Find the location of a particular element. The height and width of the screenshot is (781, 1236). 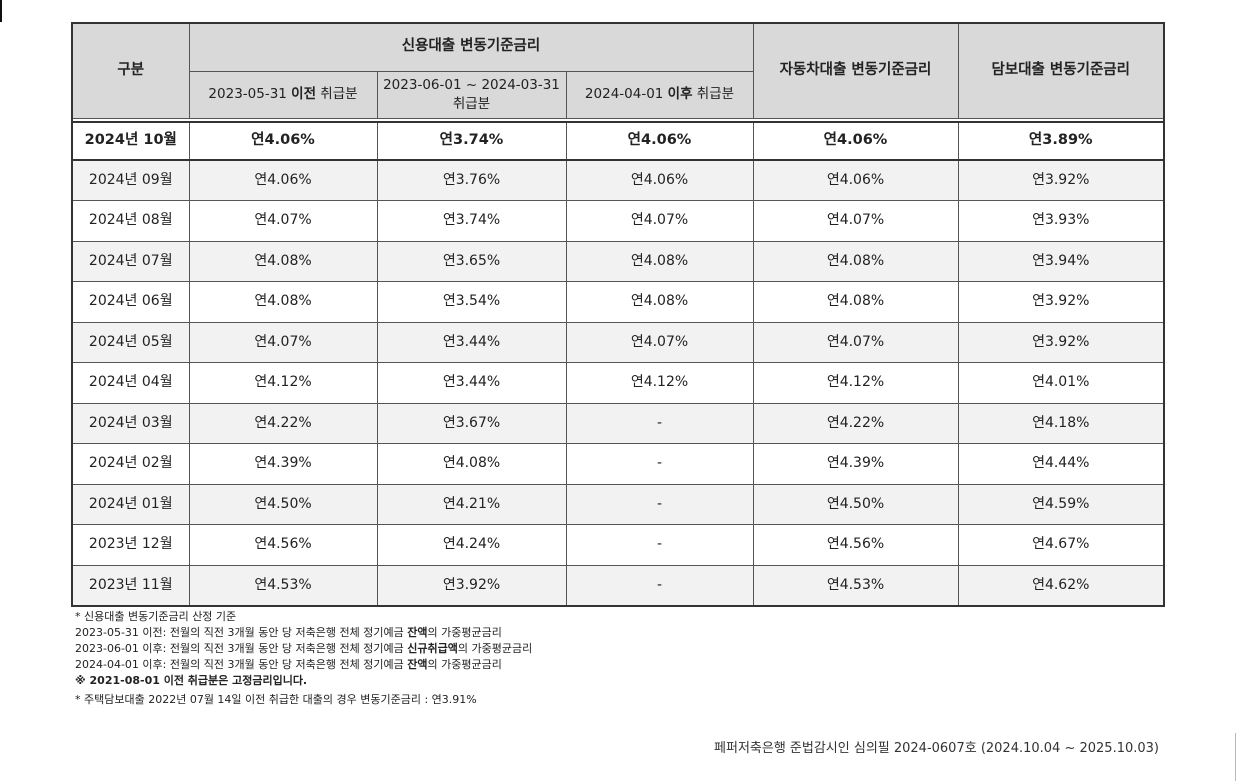

table-row: 2024년 08월 연4.07% 연3.74% 연4.07% 연4.07% 연3.93% is located at coordinates (618, 221).